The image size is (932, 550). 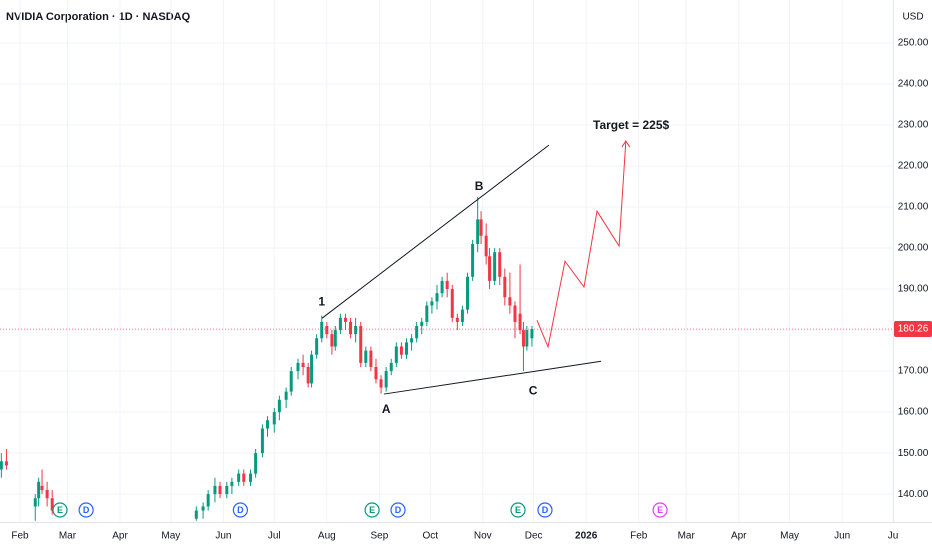 What do you see at coordinates (789, 536) in the screenshot?
I see `x-tick-label: May` at bounding box center [789, 536].